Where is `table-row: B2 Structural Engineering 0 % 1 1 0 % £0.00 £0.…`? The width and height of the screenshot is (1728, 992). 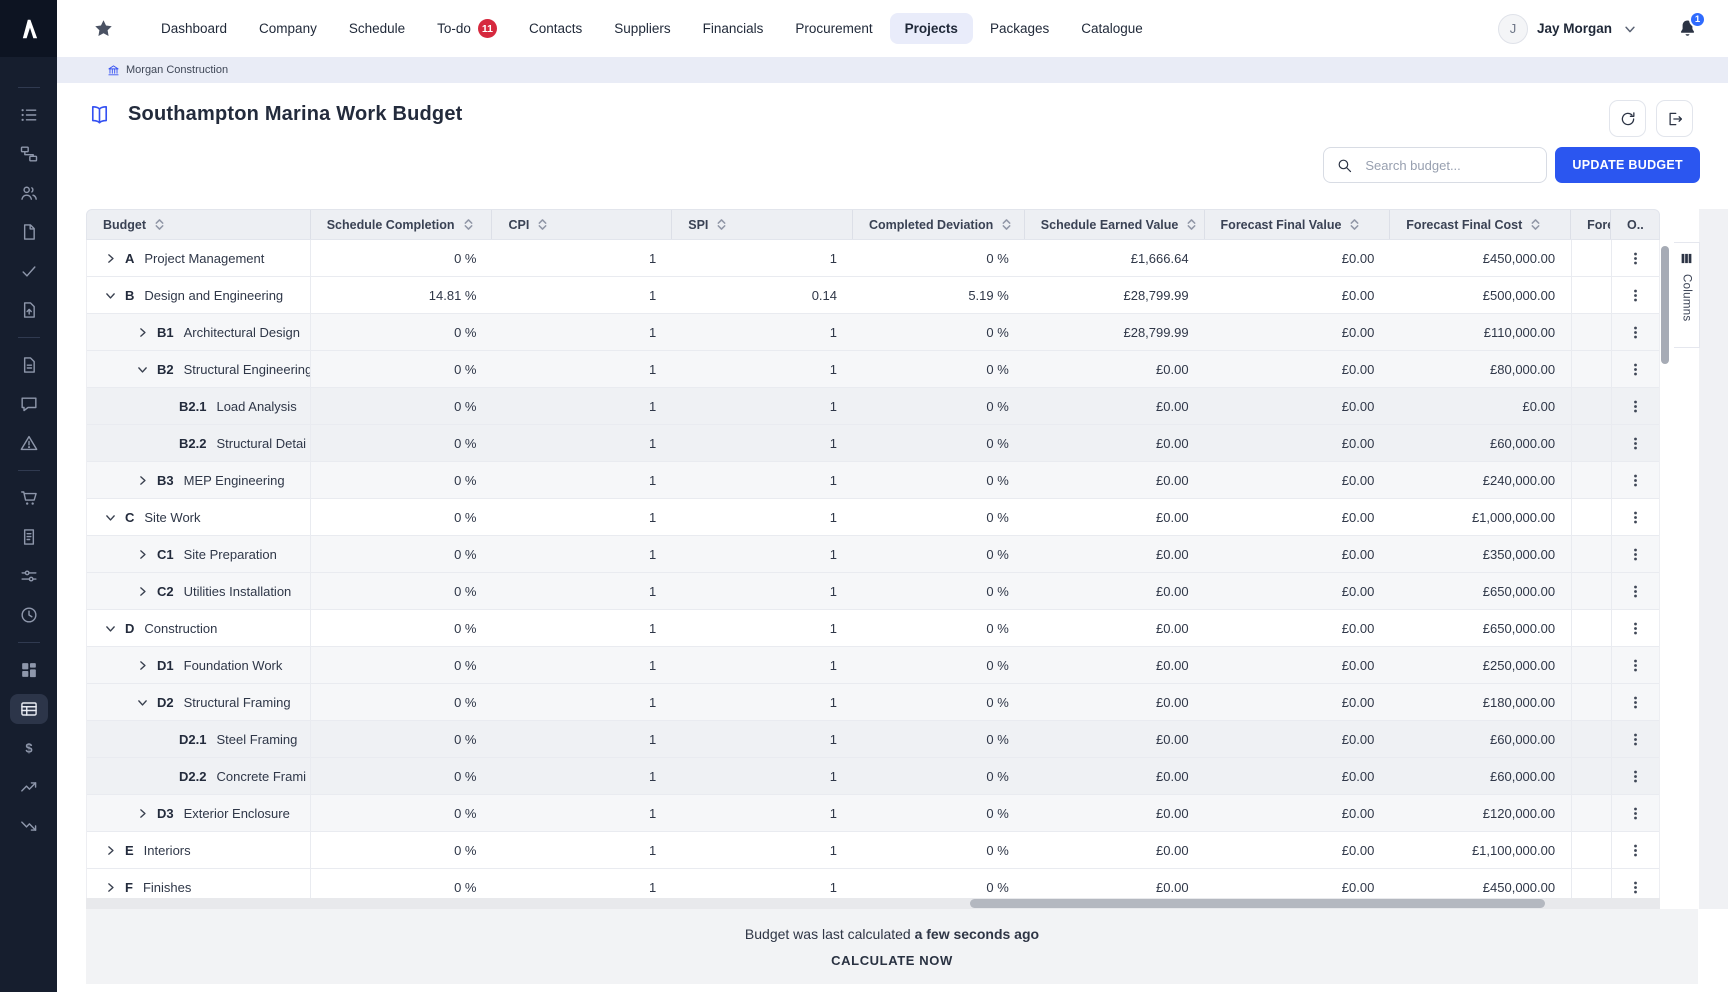
table-row: B2 Structural Engineering 0 % 1 1 0 % £0.00 £0.… is located at coordinates (873, 369).